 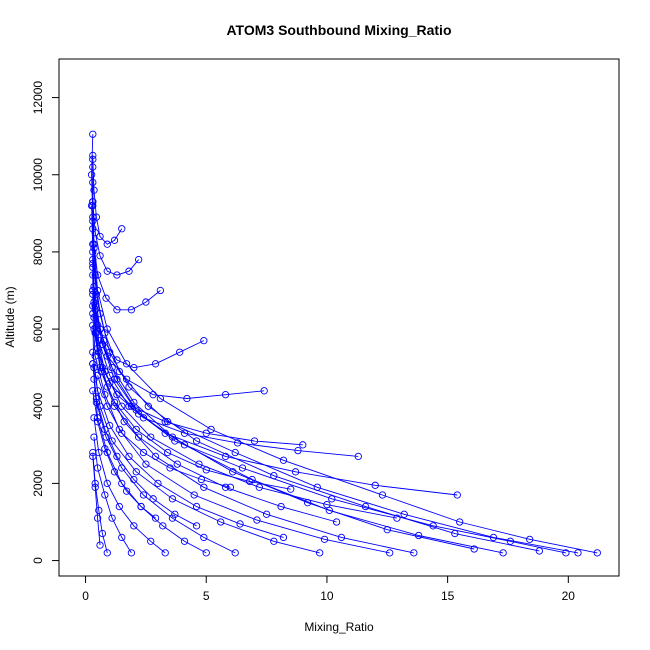 What do you see at coordinates (38, 175) in the screenshot?
I see `y-tick-label: 10000` at bounding box center [38, 175].